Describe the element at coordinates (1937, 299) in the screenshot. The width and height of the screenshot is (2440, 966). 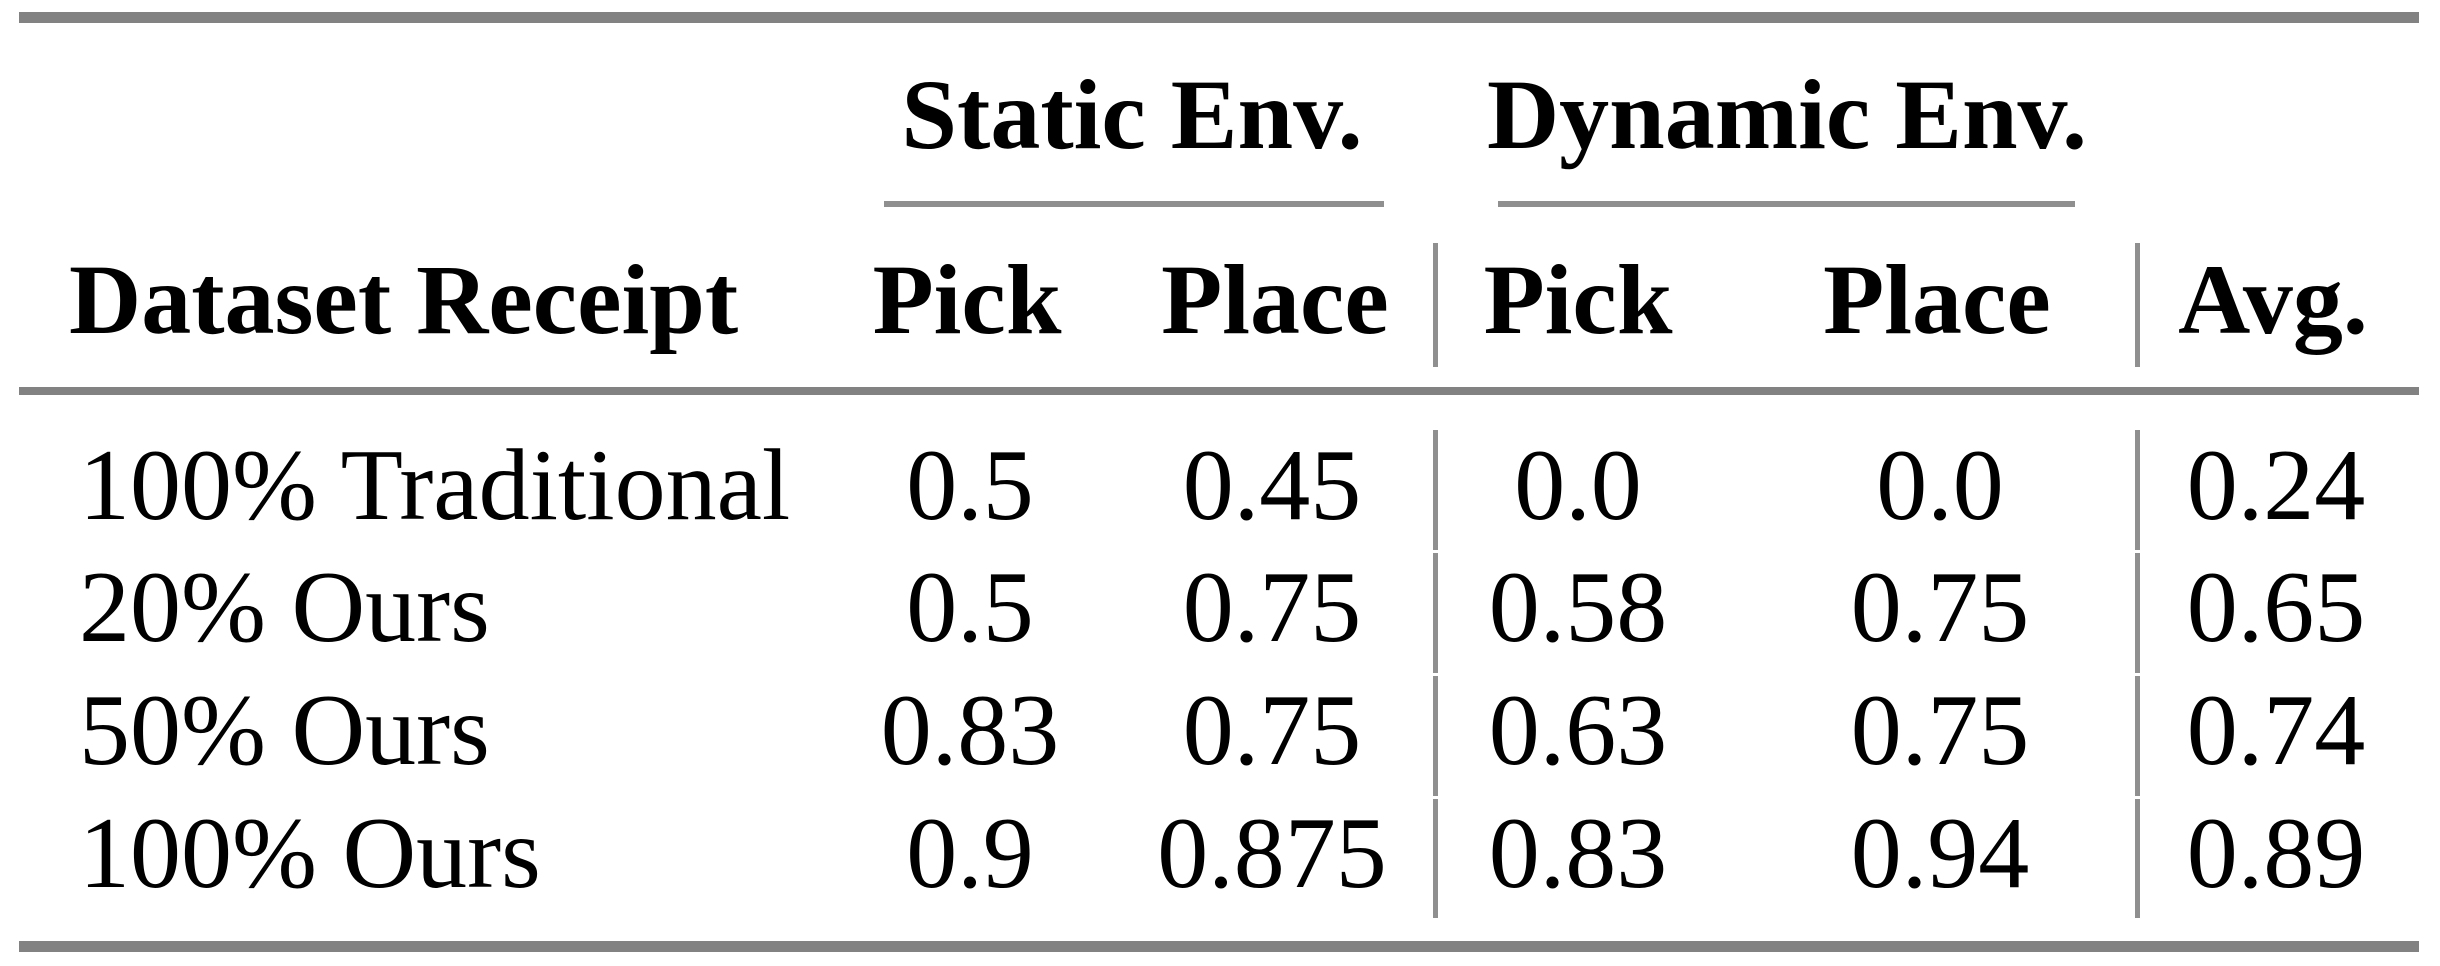
I see `column-header-dynamic-place: Place` at that location.